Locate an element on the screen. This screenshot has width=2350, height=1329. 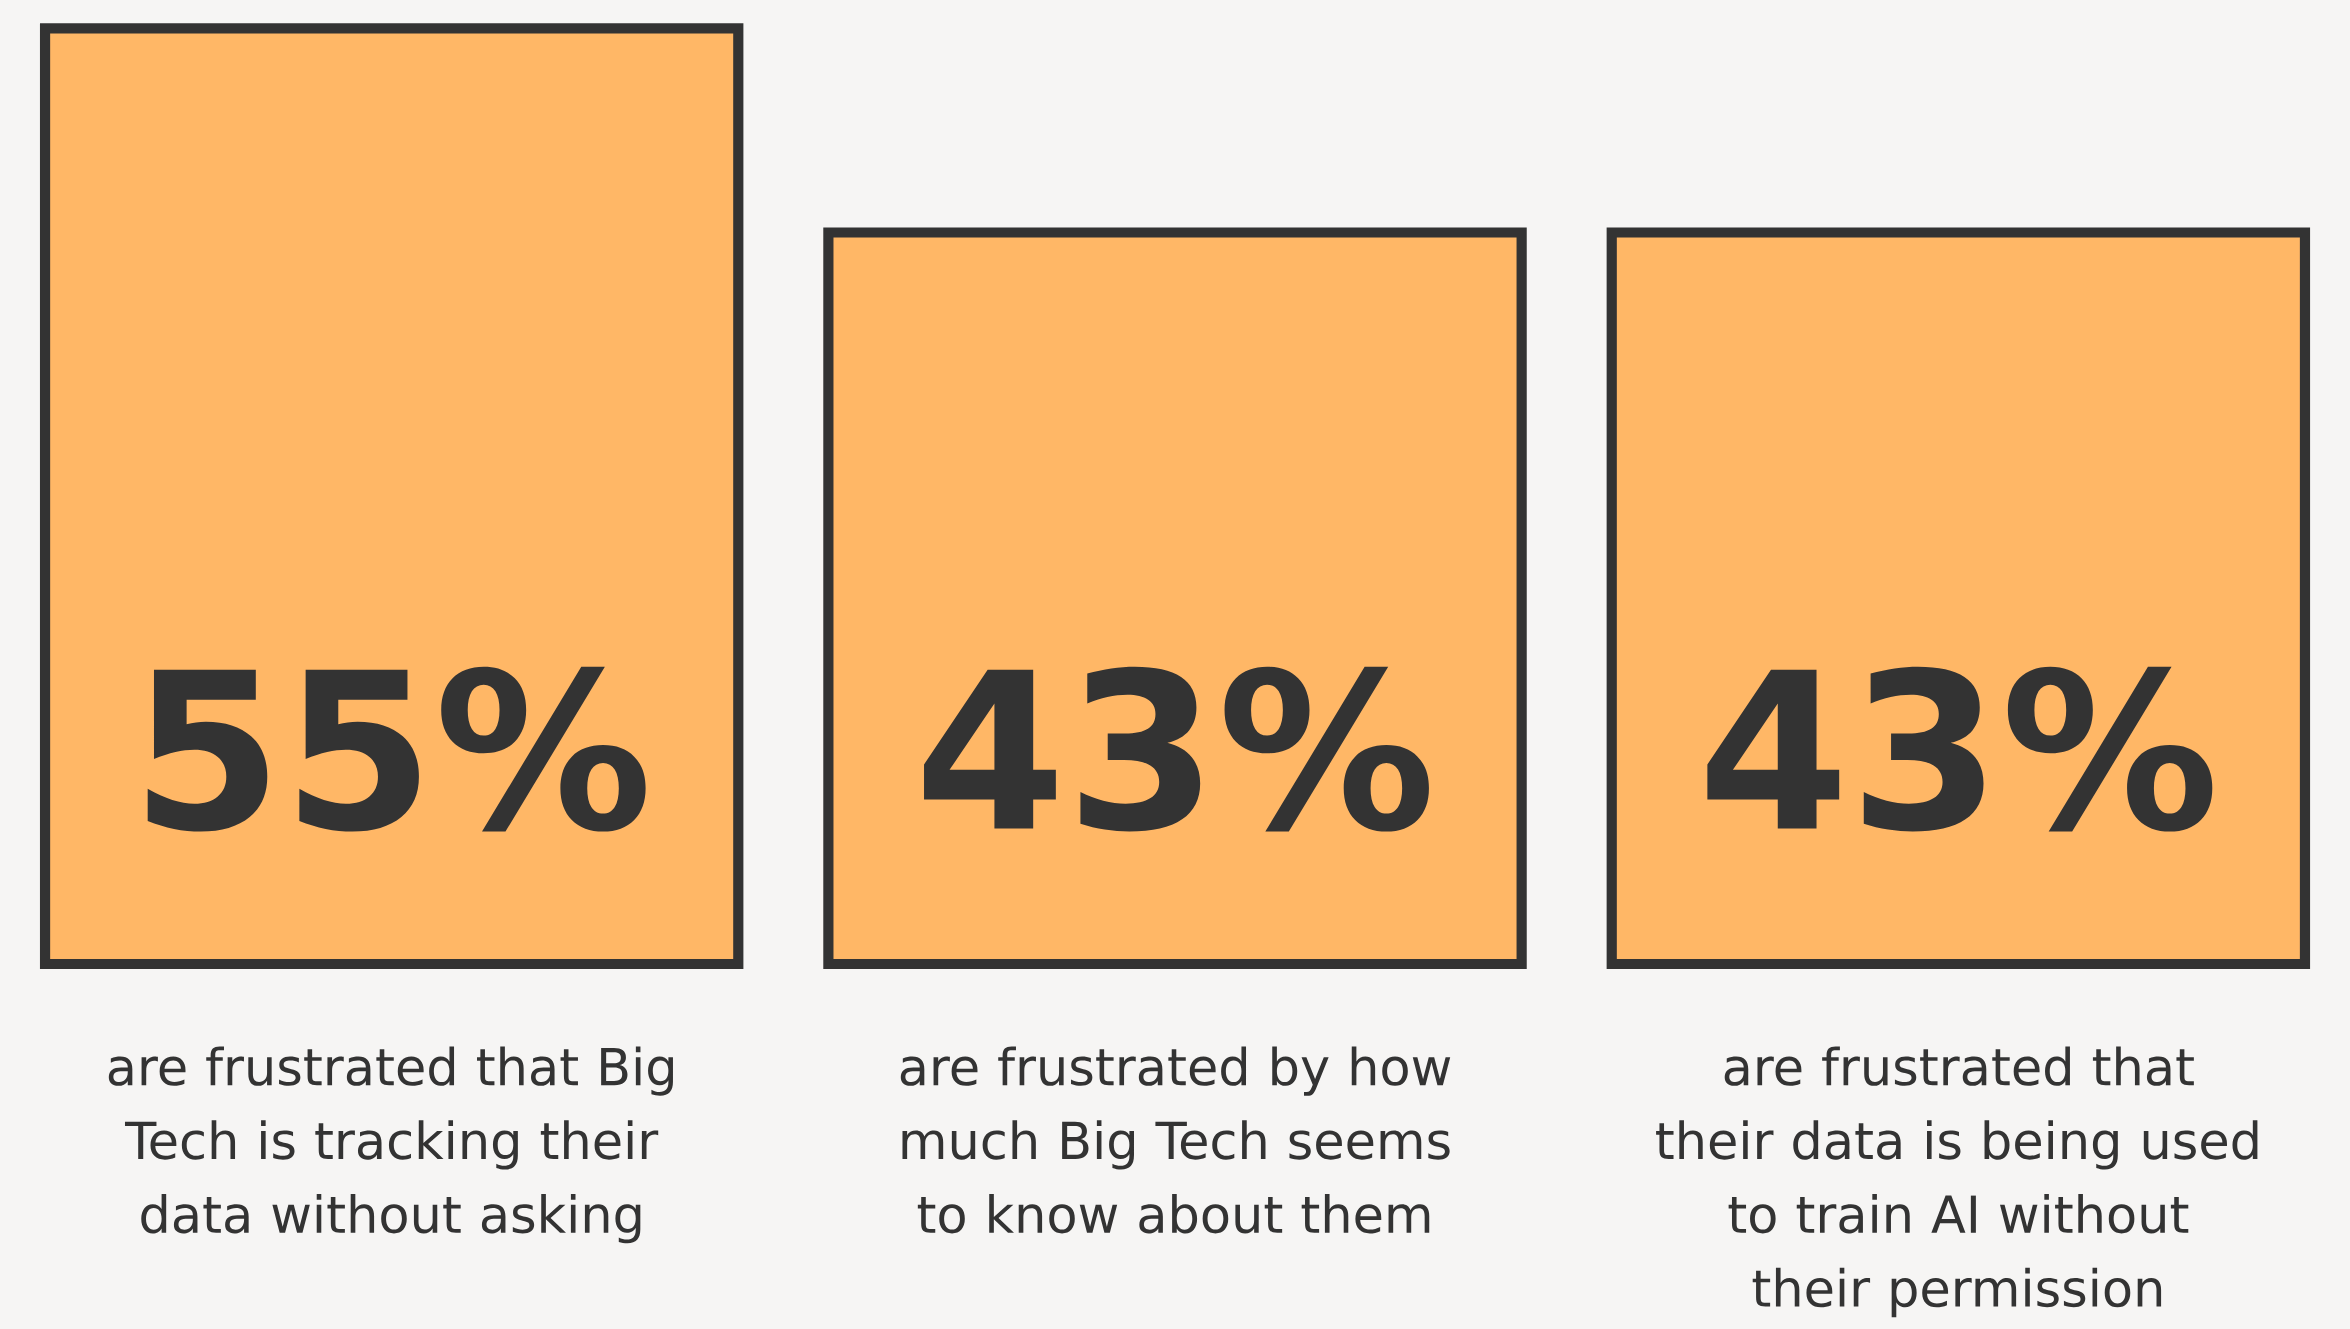
x-tick-label: are frustrated that their data is being used to train AI without their permission is located at coordinates (1957, 1182).